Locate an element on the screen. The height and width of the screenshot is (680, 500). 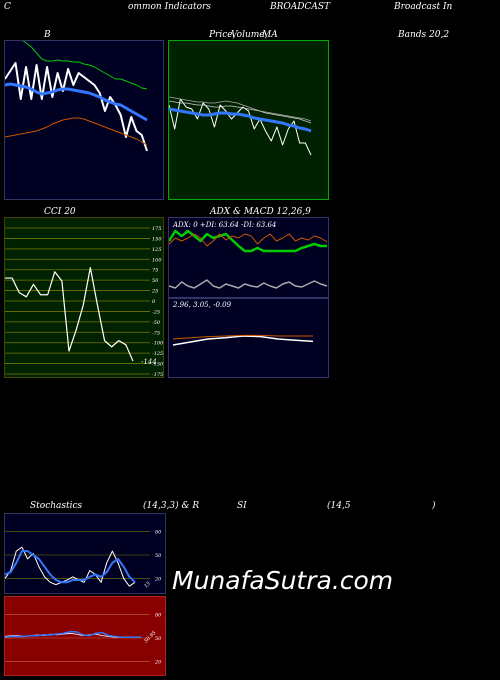
cci-tick-label-6: 25 is located at coordinates (154, 292).